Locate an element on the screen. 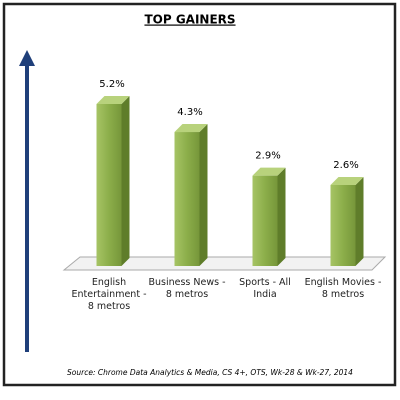 This screenshot has height=400, width=400. chart-title: TOP GAINERS is located at coordinates (189, 20).